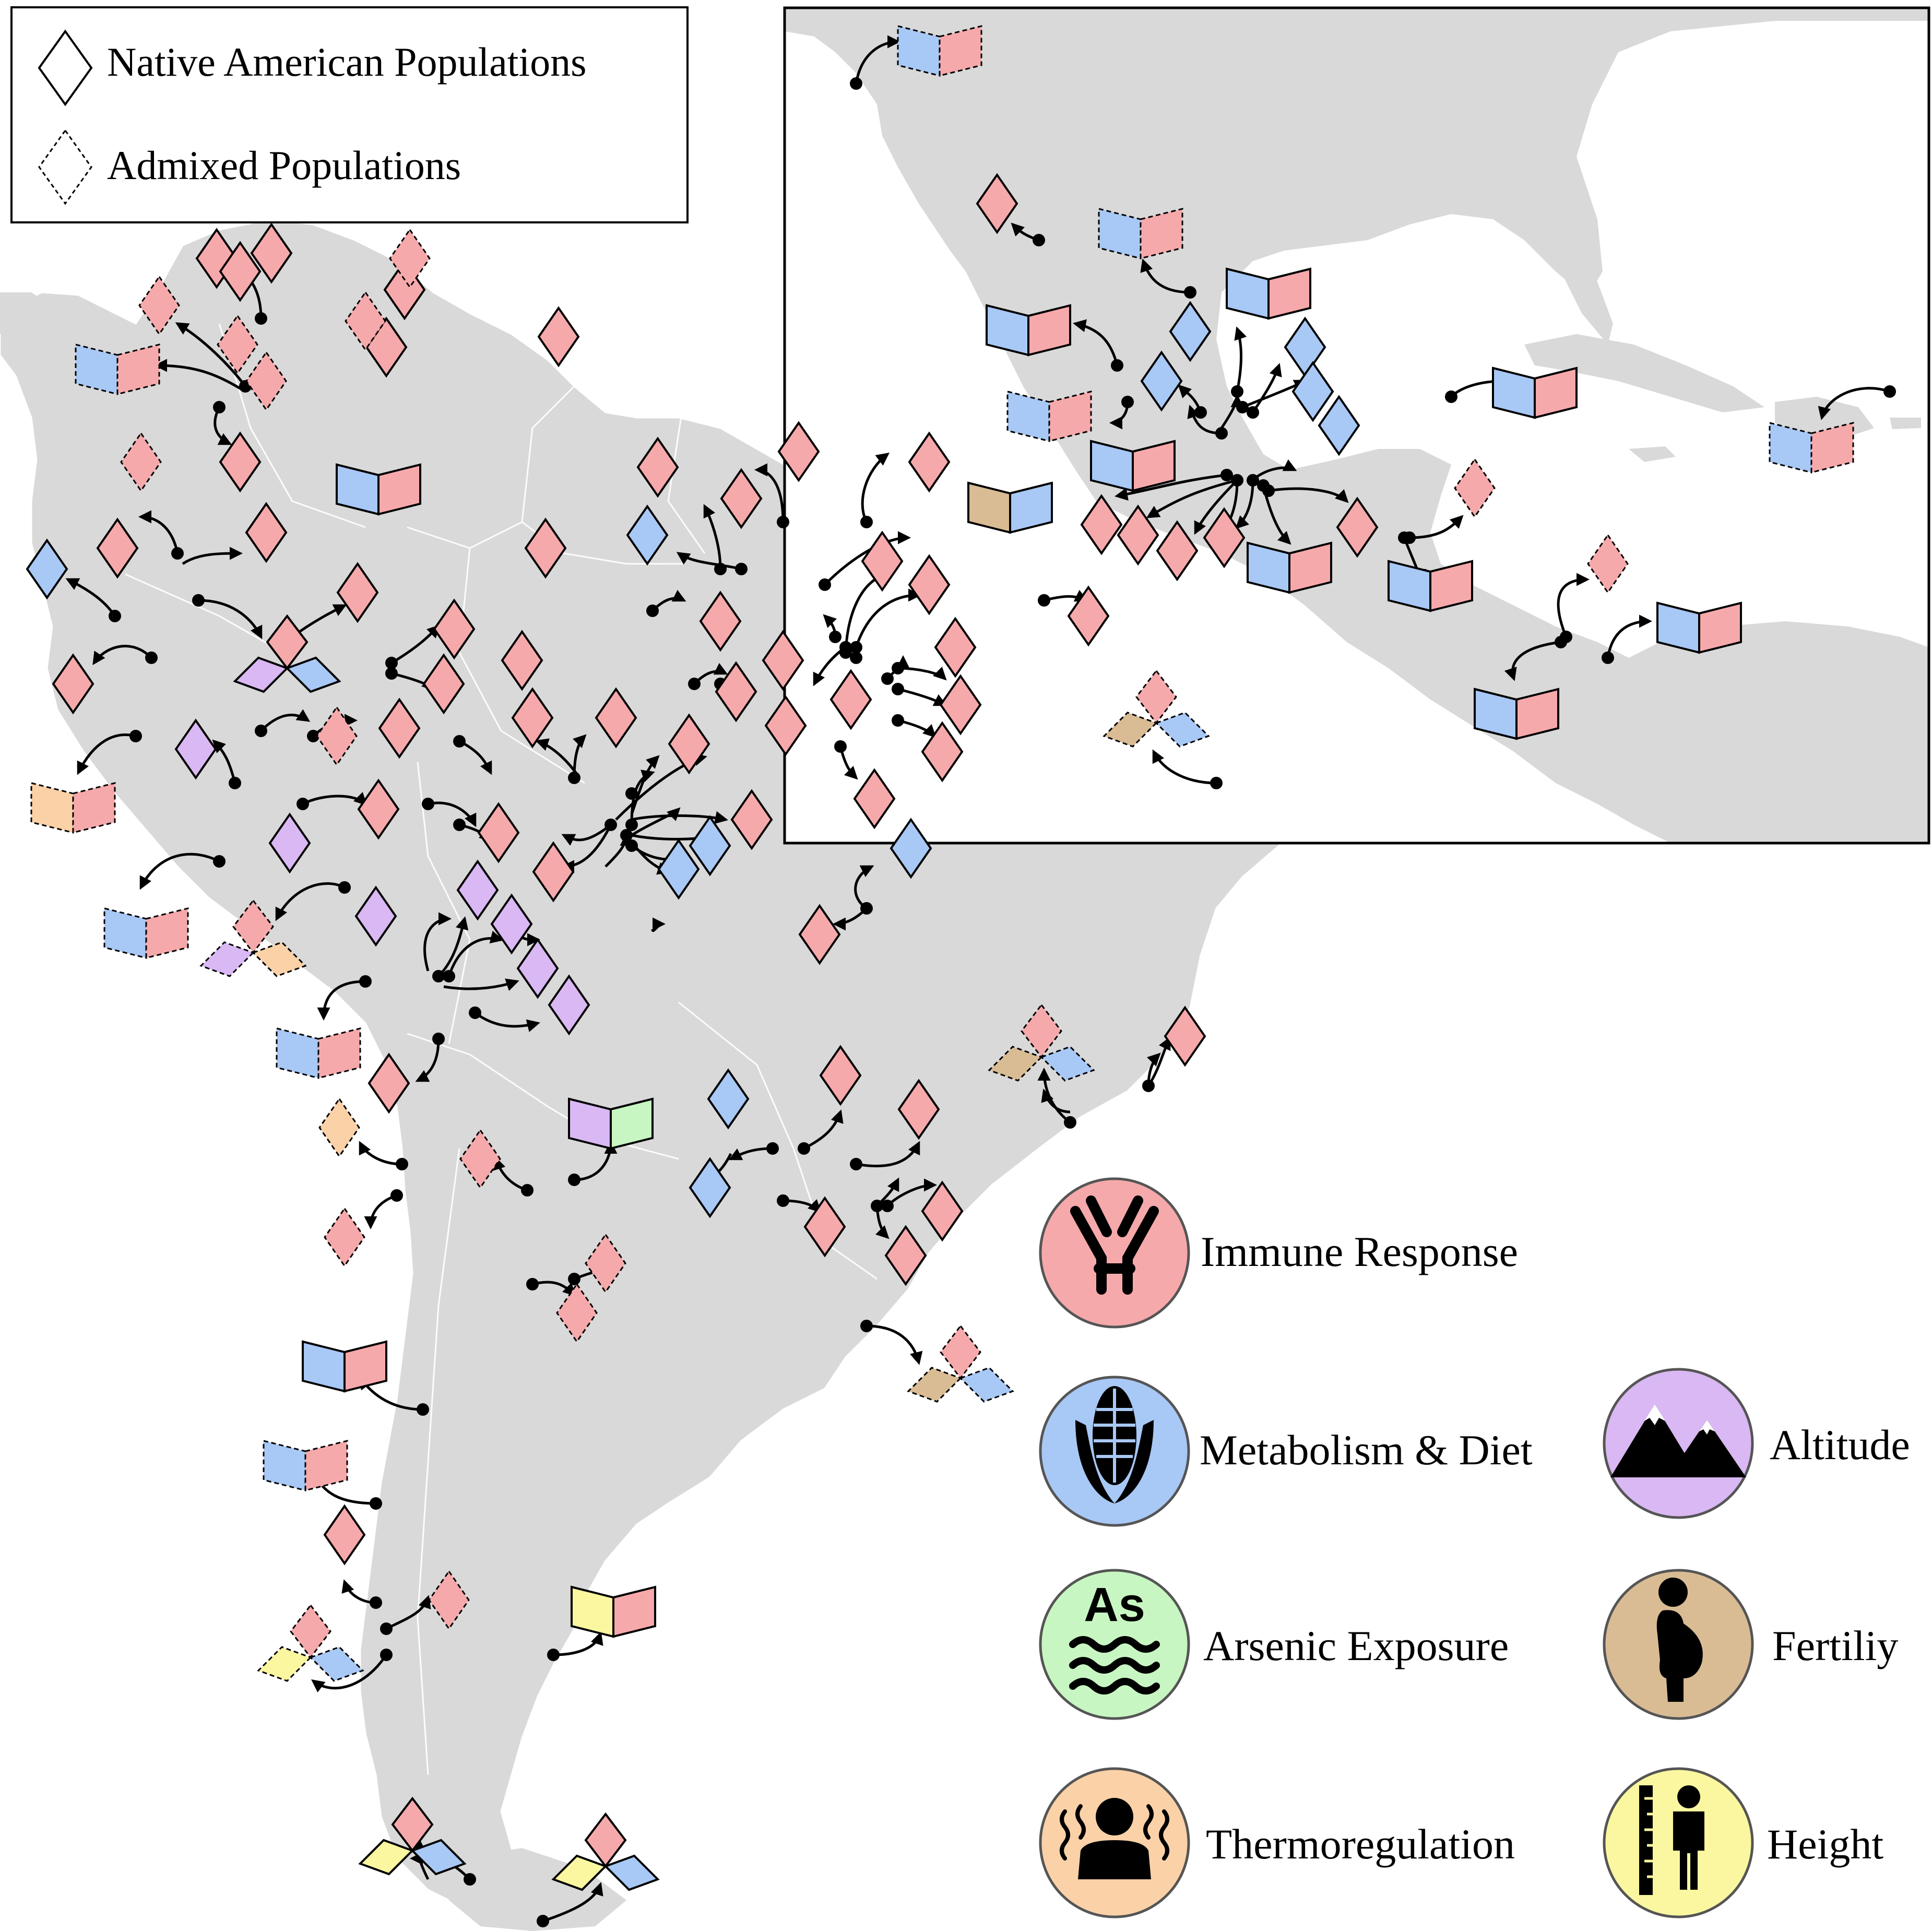 Image resolution: width=1932 pixels, height=1931 pixels. What do you see at coordinates (65, 67) in the screenshot?
I see `native-diamond-icon` at bounding box center [65, 67].